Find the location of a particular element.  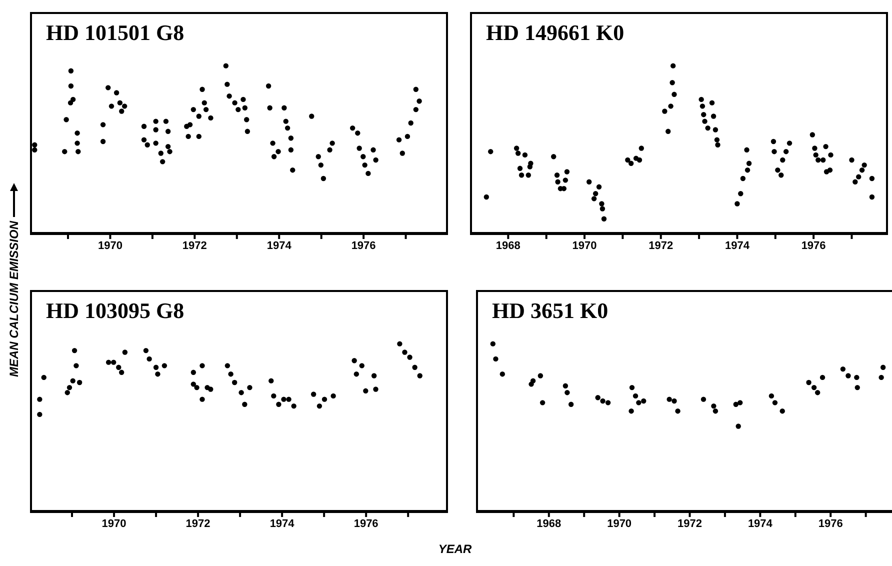

chart-title: HD 101501 G8 is located at coordinates (115, 33).